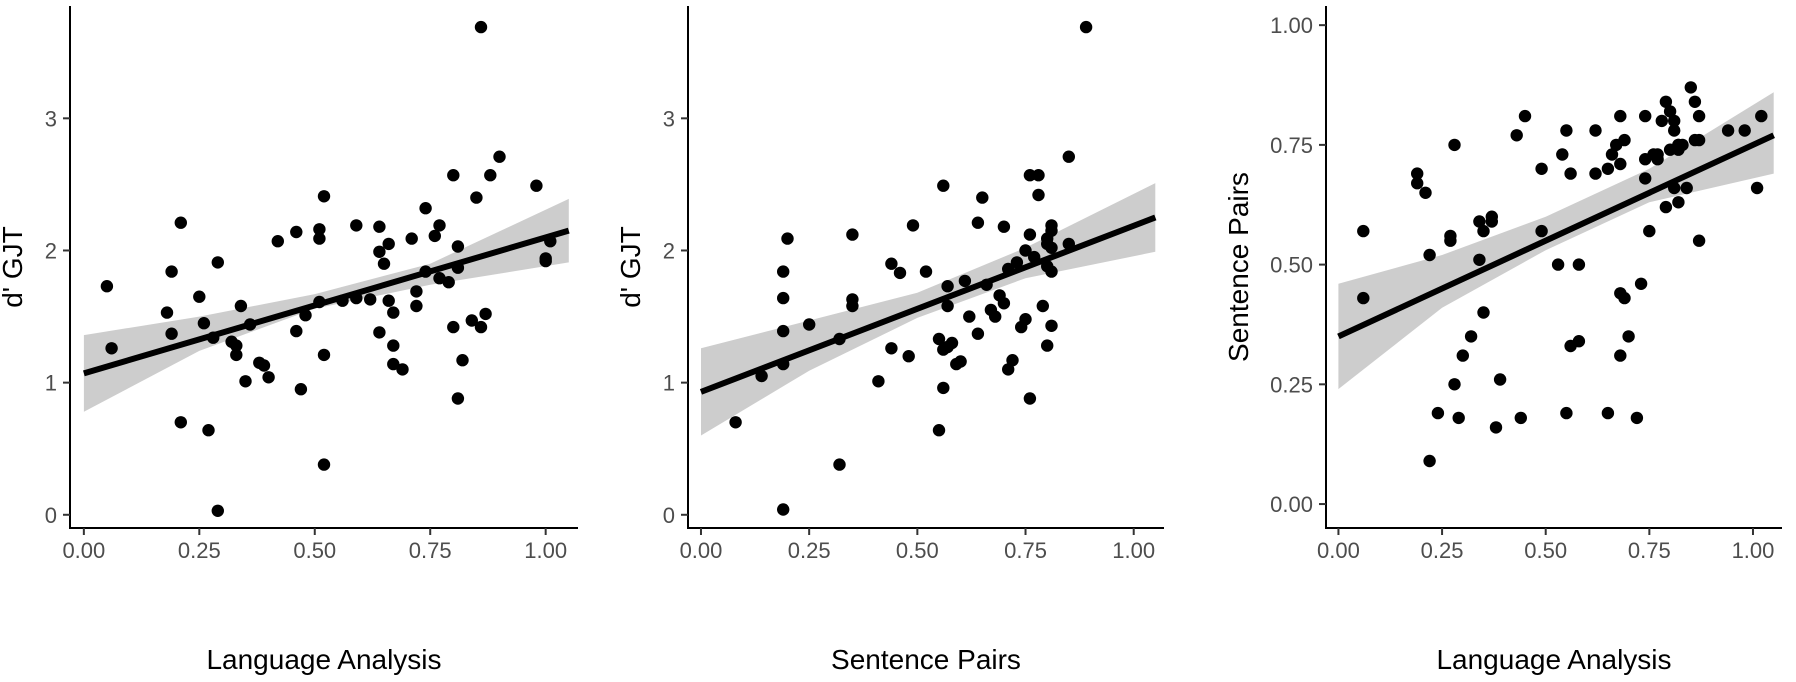 The width and height of the screenshot is (1796, 682). What do you see at coordinates (51, 250) in the screenshot?
I see `y-tick-label: 2` at bounding box center [51, 250].